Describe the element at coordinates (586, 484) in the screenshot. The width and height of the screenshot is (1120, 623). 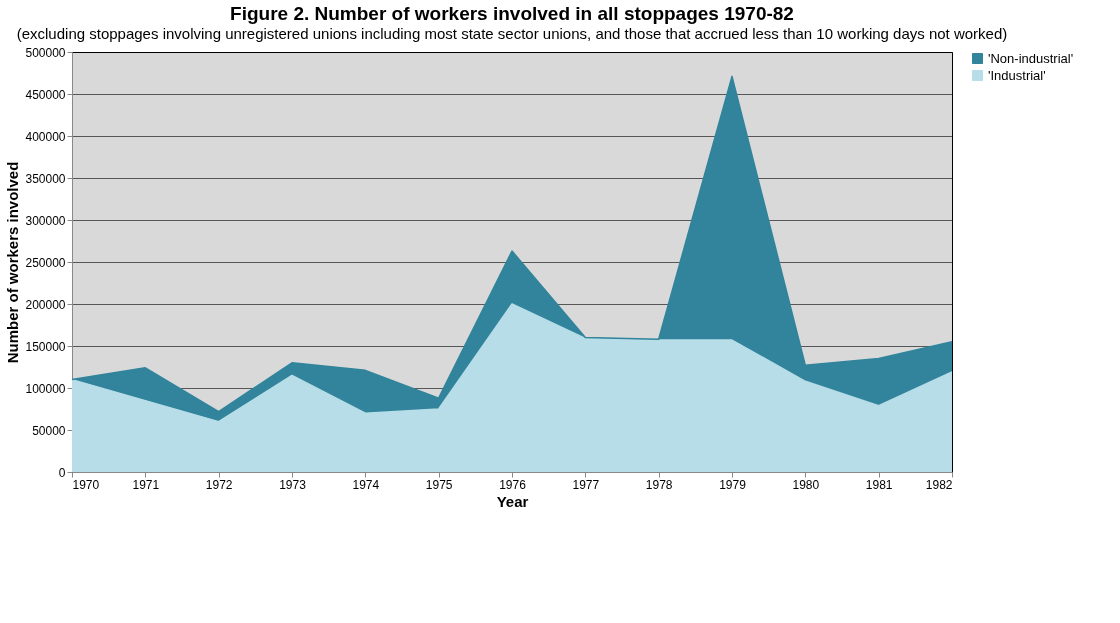
I see `x-tick-label: 1977` at that location.